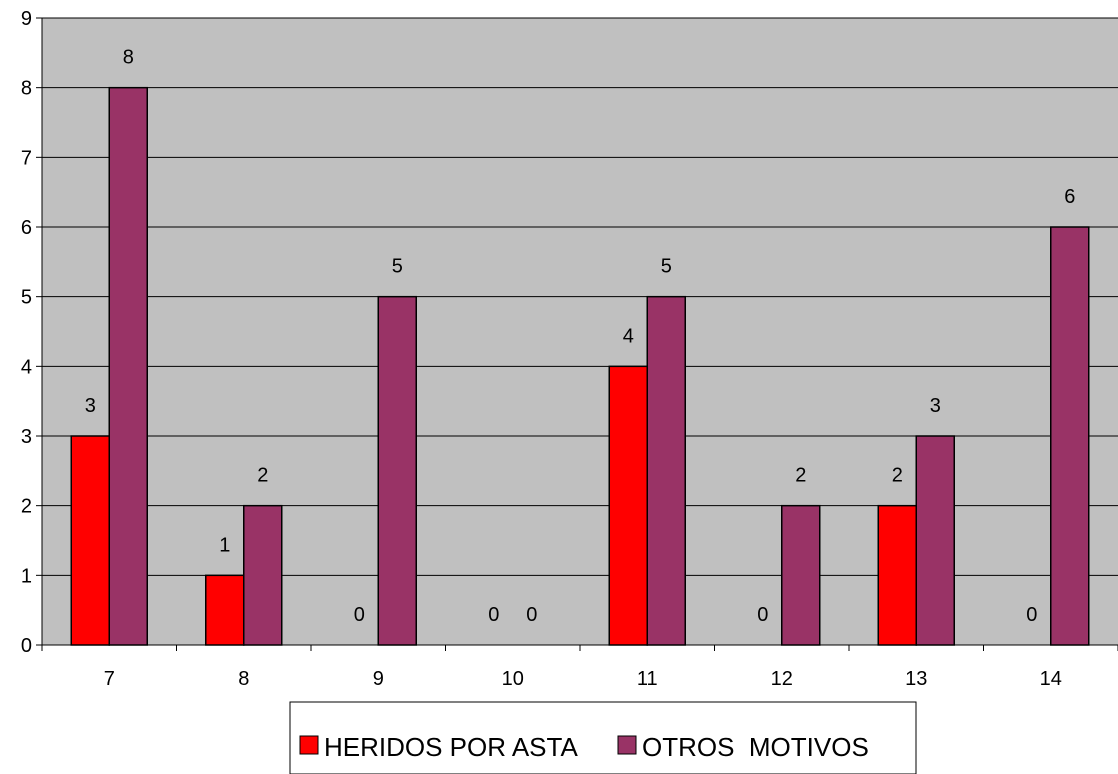 This screenshot has width=1118, height=774. I want to click on legend-swatch-heridos, so click(309, 745).